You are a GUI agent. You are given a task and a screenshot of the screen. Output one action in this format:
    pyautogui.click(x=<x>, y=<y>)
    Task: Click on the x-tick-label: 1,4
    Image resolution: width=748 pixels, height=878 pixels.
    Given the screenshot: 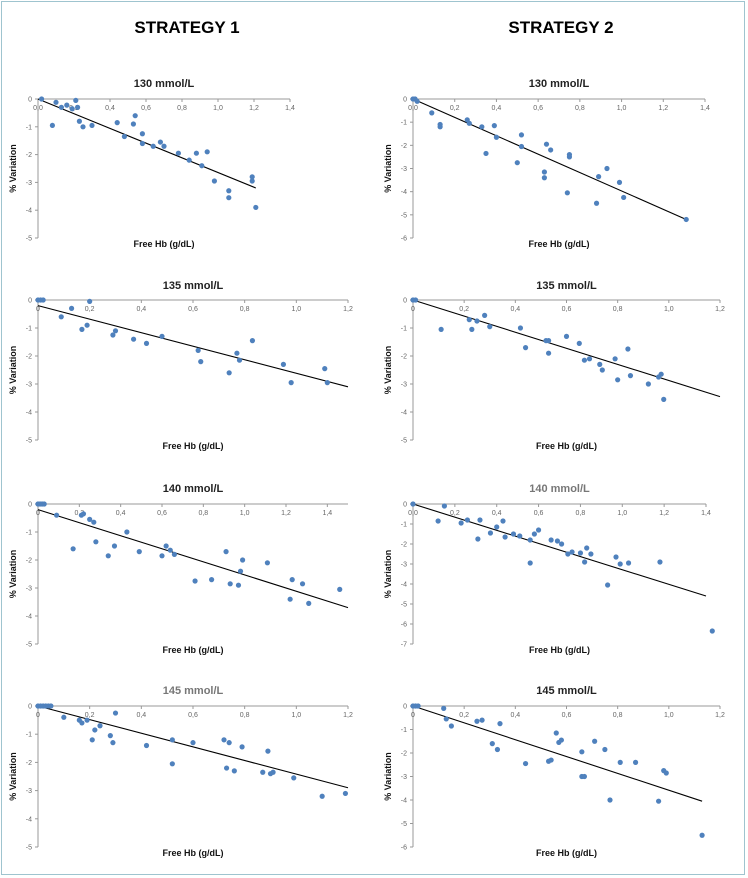 What is the action you would take?
    pyautogui.click(x=290, y=108)
    